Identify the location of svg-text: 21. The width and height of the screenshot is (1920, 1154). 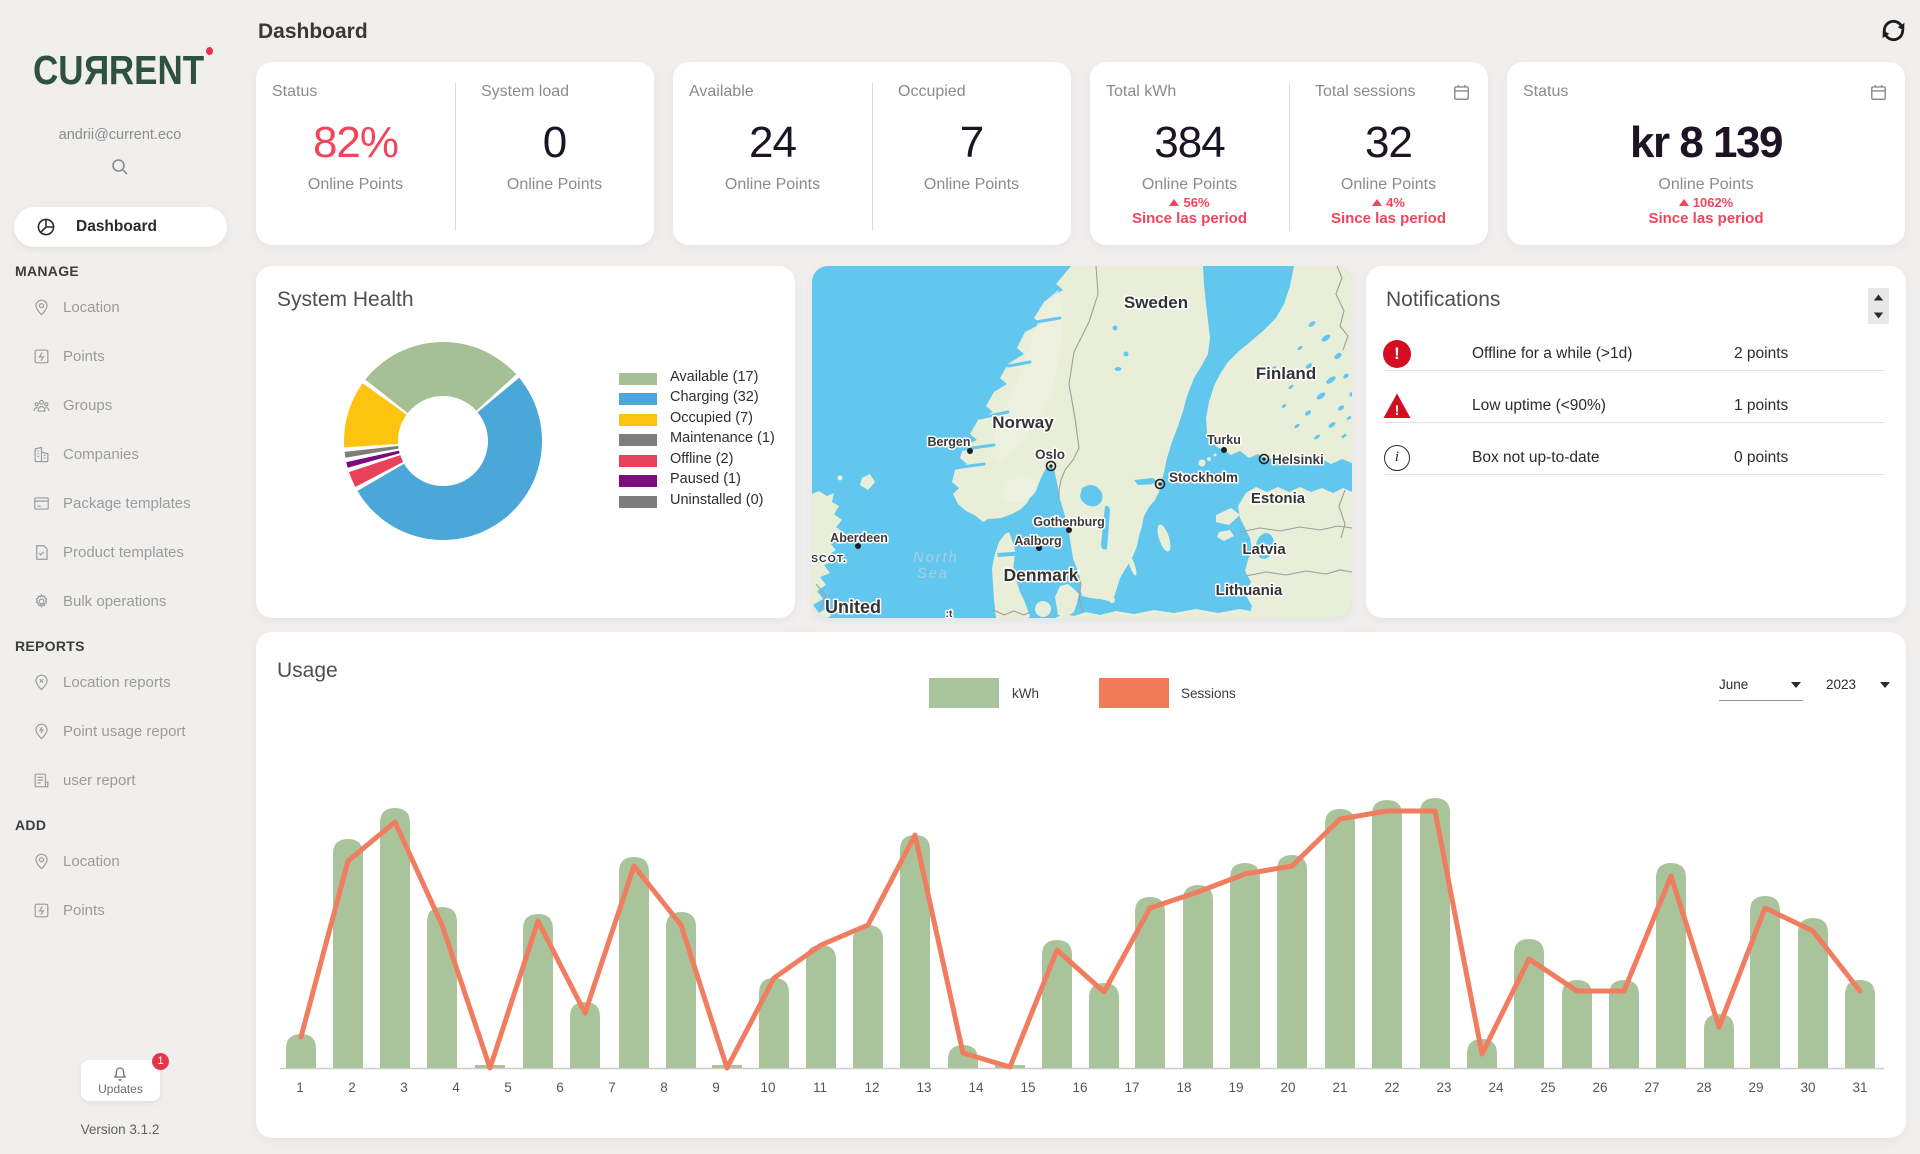
(1339, 1087).